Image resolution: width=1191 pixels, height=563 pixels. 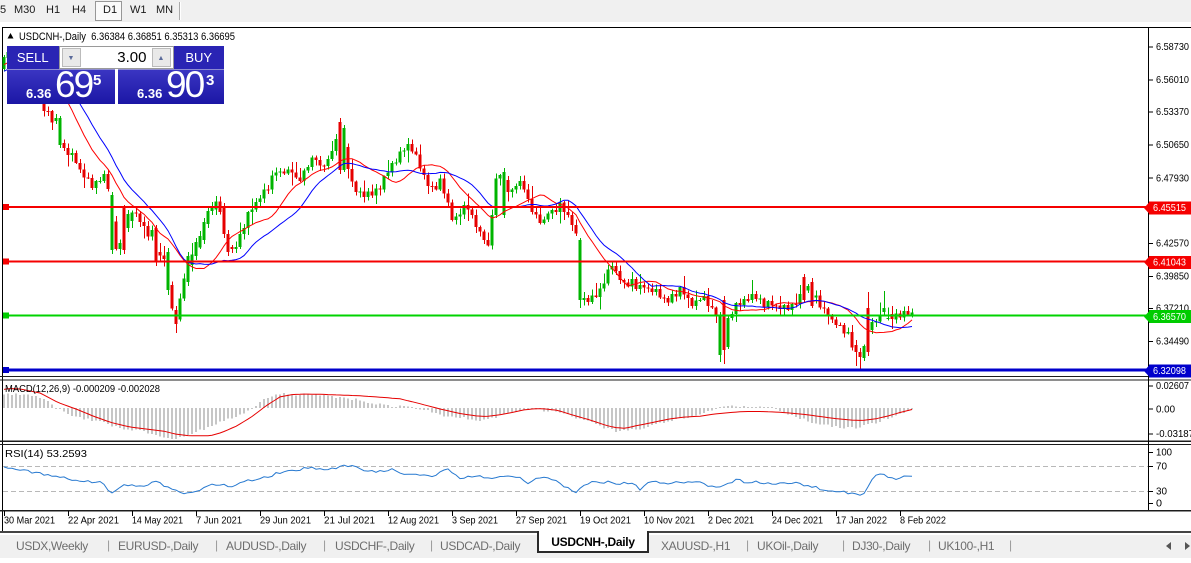 What do you see at coordinates (1169, 208) in the screenshot?
I see `svg-text: 6.45515` at bounding box center [1169, 208].